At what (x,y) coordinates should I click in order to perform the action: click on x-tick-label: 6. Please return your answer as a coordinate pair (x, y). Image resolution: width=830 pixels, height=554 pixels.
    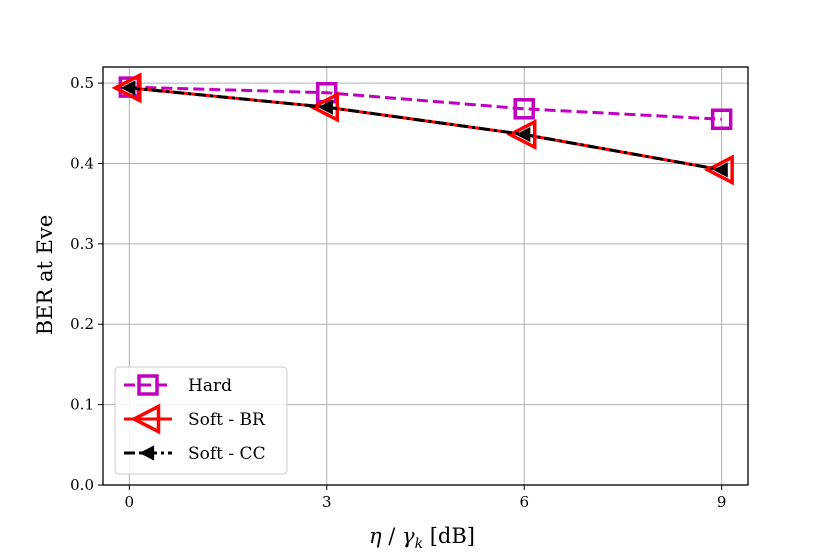
    Looking at the image, I should click on (524, 502).